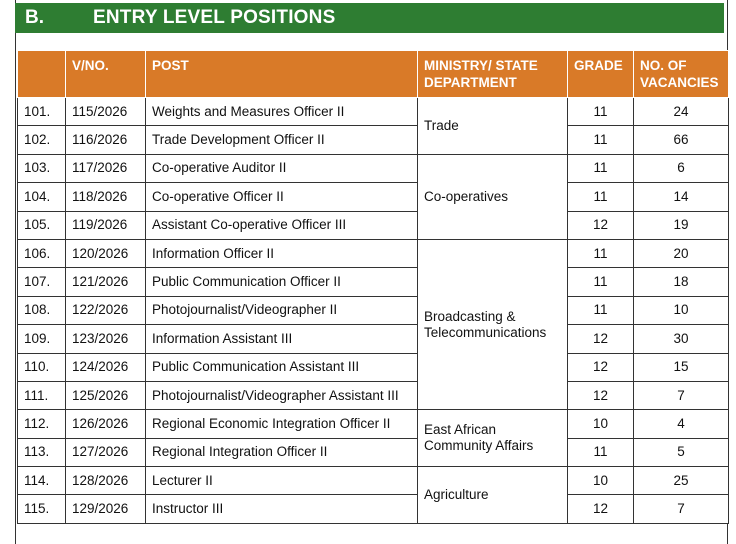 This screenshot has height=544, width=736. Describe the element at coordinates (34, 17) in the screenshot. I see `section-letter: B.` at that location.